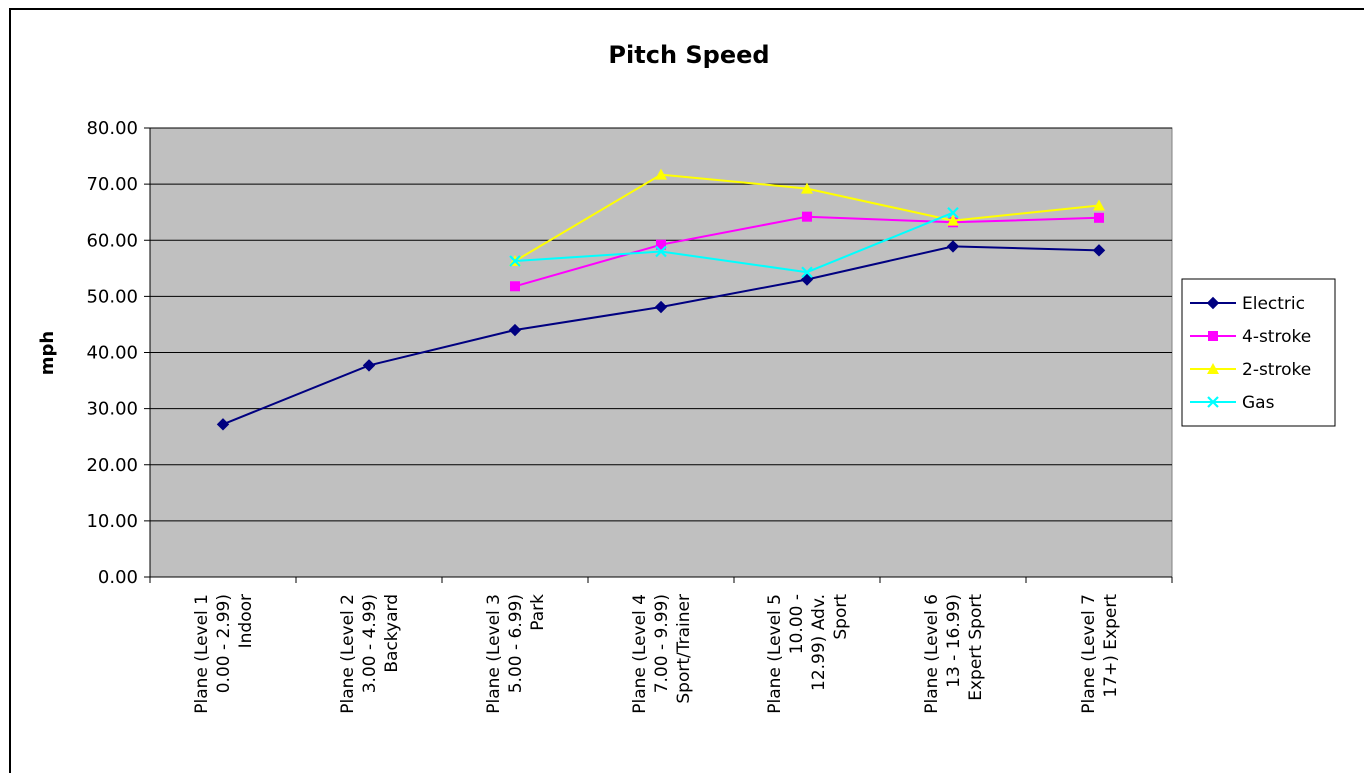  I want to click on x-tick-label-6-line-1: 17+) Expert, so click(1111, 646).